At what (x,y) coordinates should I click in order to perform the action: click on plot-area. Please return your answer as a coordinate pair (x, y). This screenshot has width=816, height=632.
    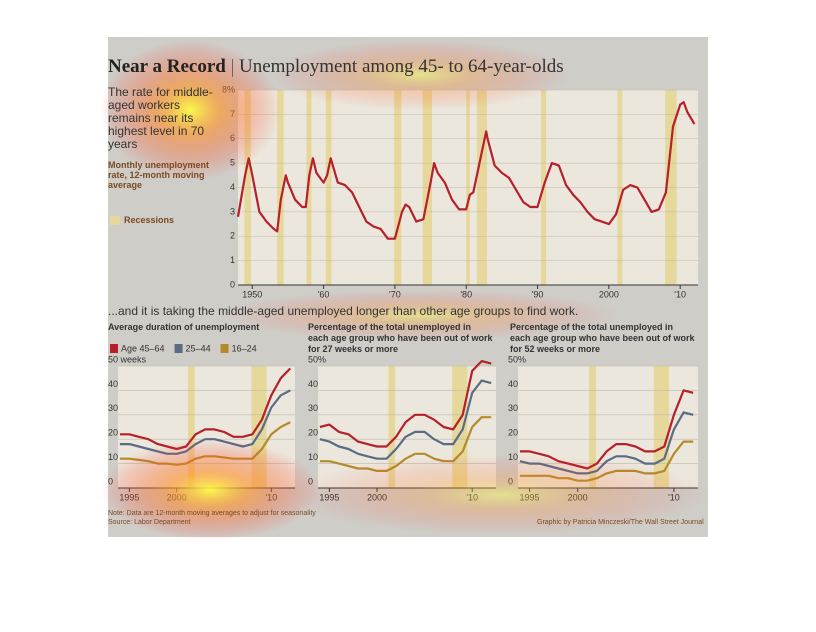
    Looking at the image, I should click on (206, 427).